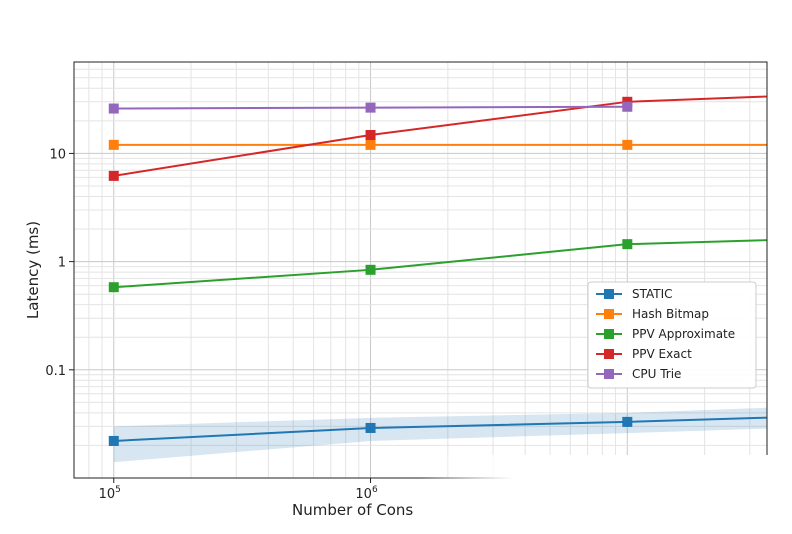  What do you see at coordinates (55, 371) in the screenshot?
I see `y-tick-label: 0.1` at bounding box center [55, 371].